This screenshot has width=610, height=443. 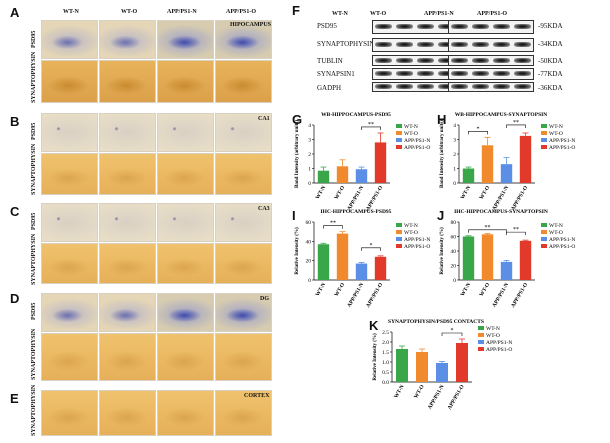 I want to click on ihc-tile-e-syn-wtn, so click(x=69, y=413).